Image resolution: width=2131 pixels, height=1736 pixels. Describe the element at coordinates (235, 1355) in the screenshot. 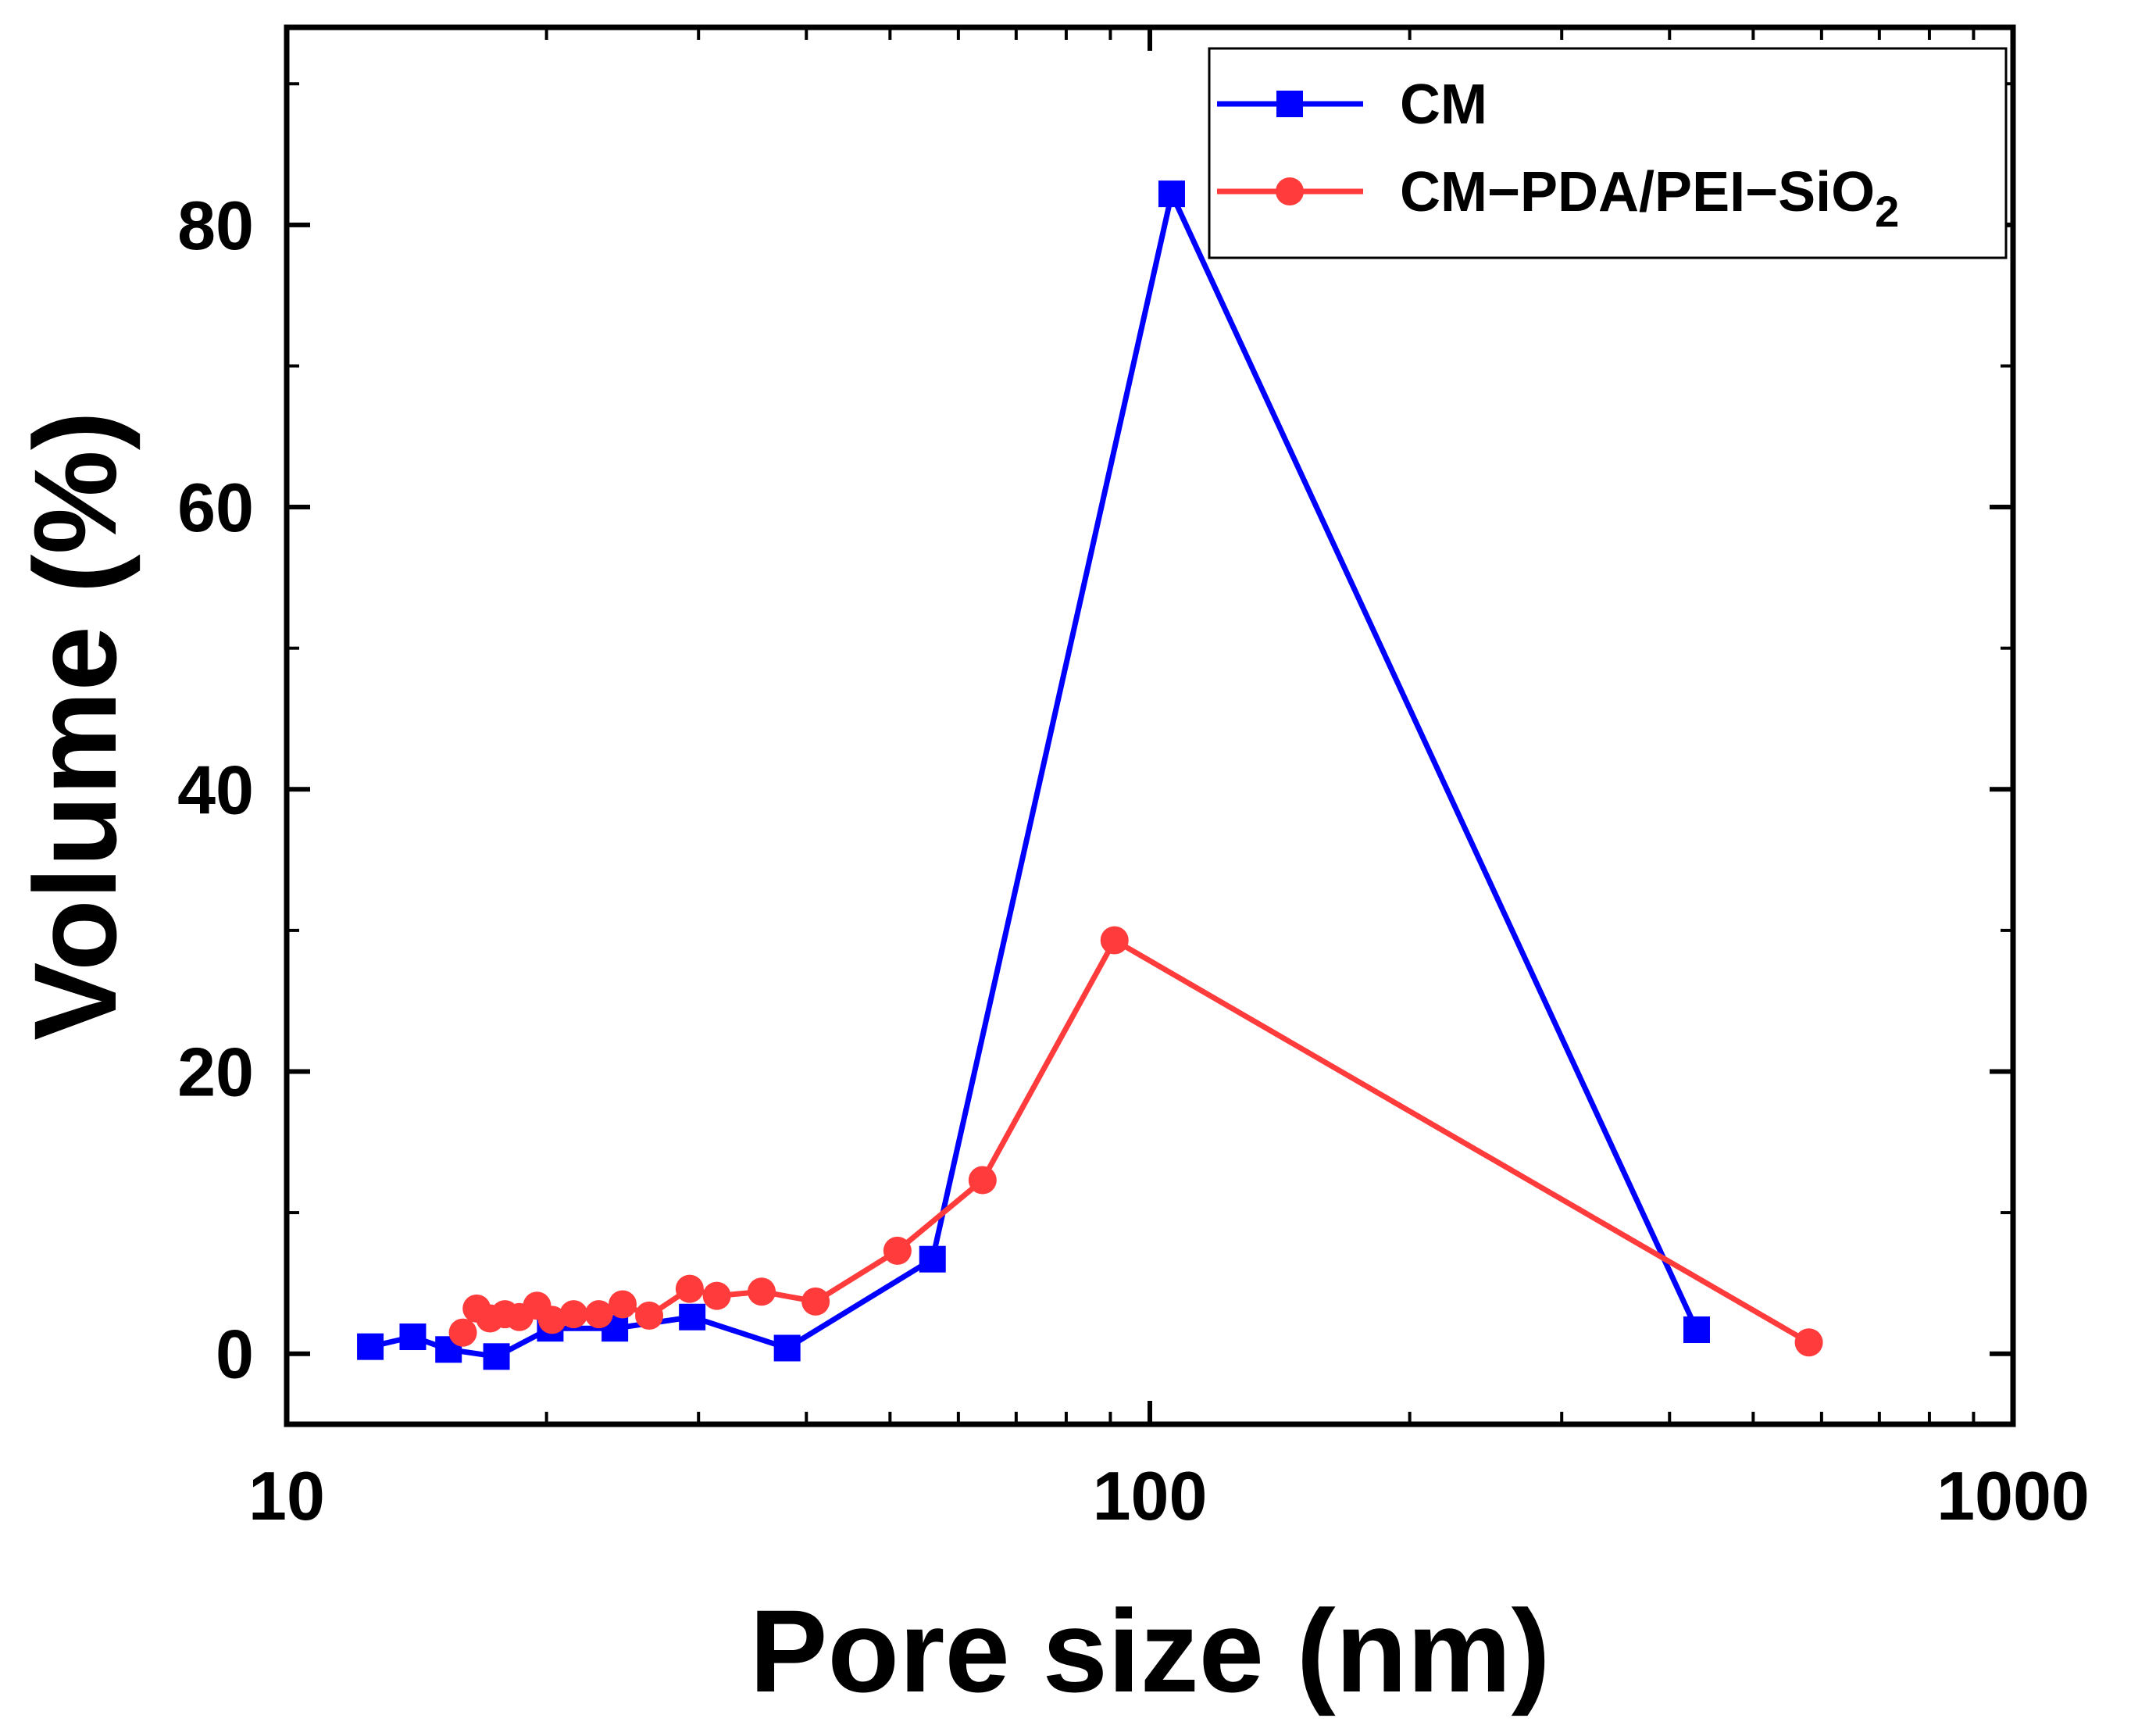

I see `y-tick-label: 0` at that location.